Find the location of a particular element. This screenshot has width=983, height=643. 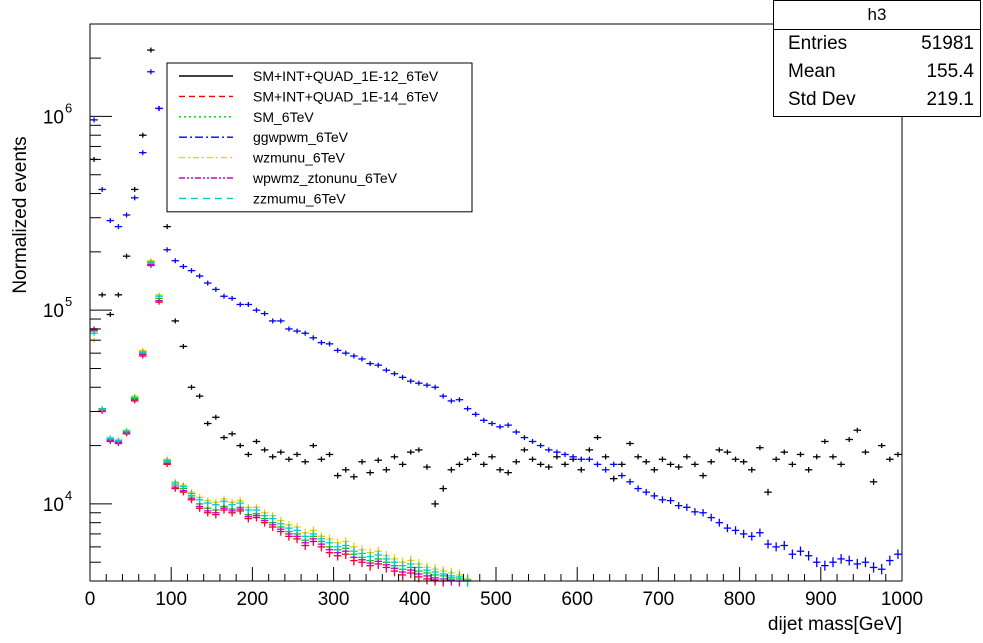

y-tick-label: 10 is located at coordinates (53, 505).